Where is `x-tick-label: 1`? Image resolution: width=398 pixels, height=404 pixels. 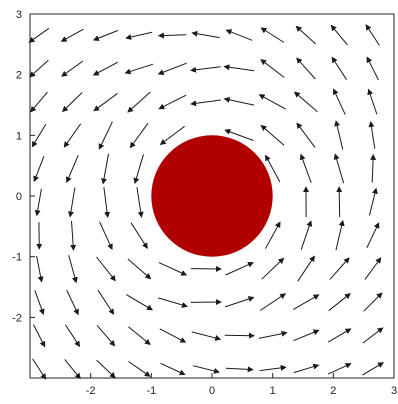
x-tick-label: 1 is located at coordinates (273, 391).